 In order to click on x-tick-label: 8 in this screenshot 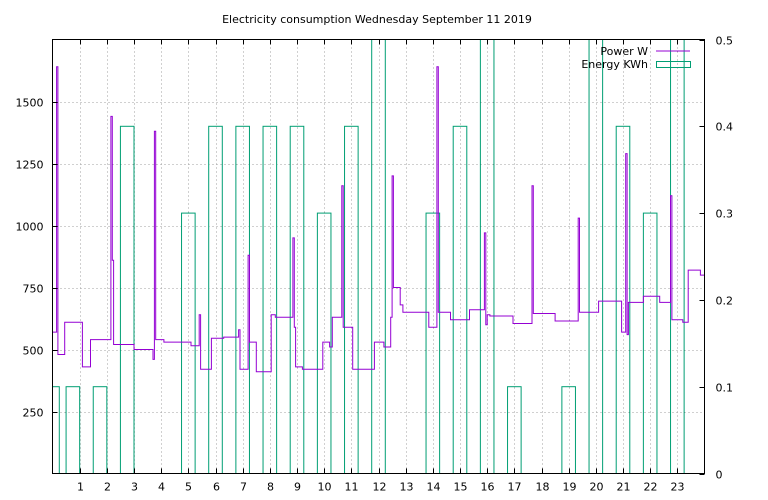, I will do `click(270, 487)`.